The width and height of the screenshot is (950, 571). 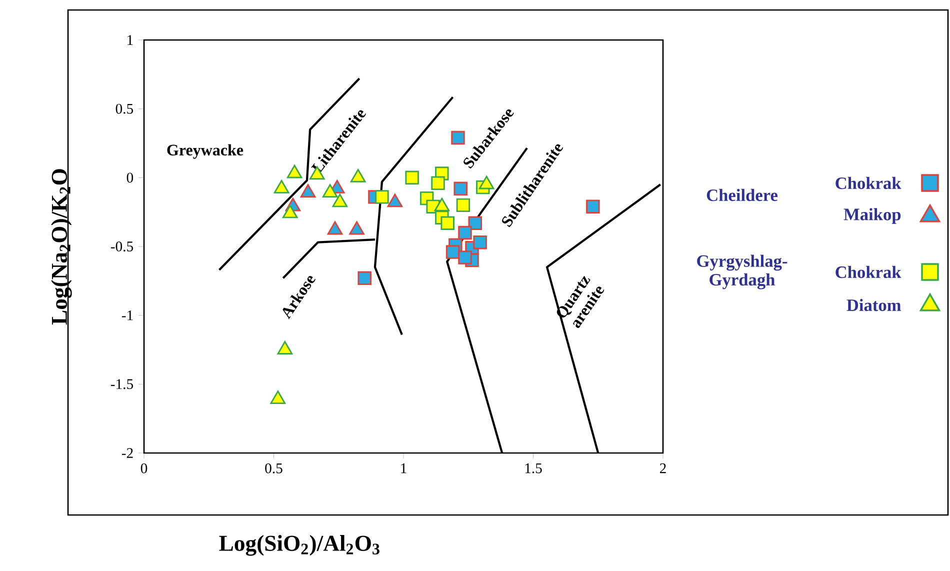 I want to click on x-tick-label: 0.5, so click(x=273, y=468).